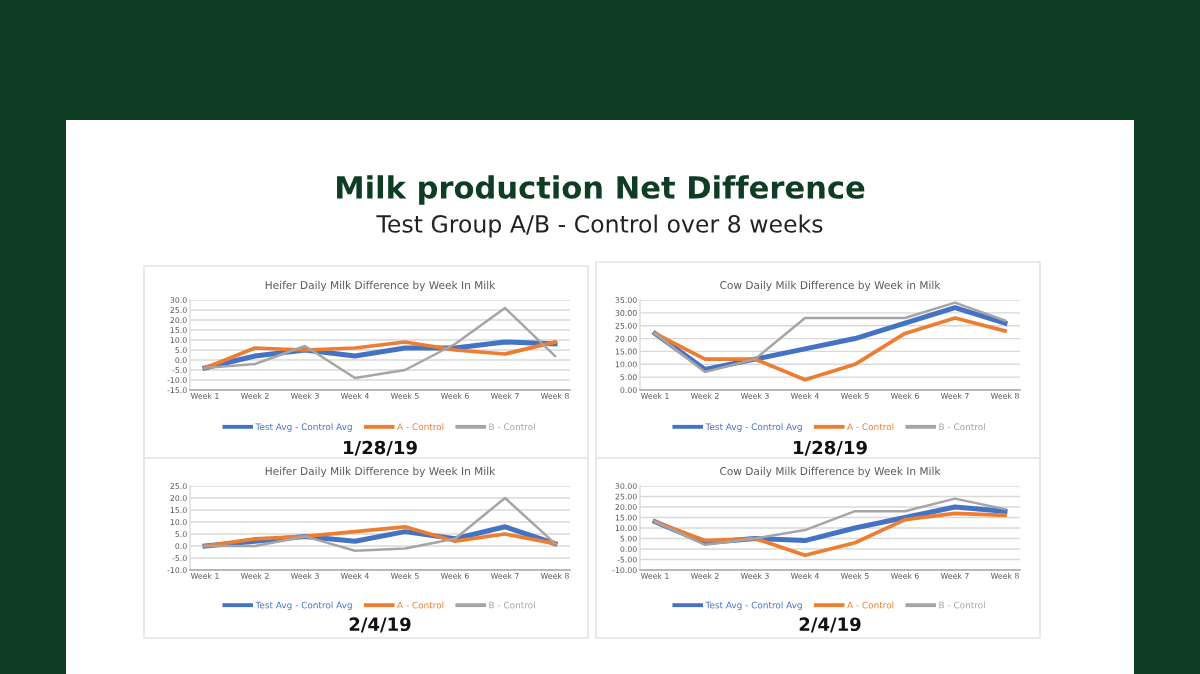 This screenshot has height=674, width=1200. Describe the element at coordinates (599, 226) in the screenshot. I see `text: Test Group A/B - Control over 8 weeks` at that location.